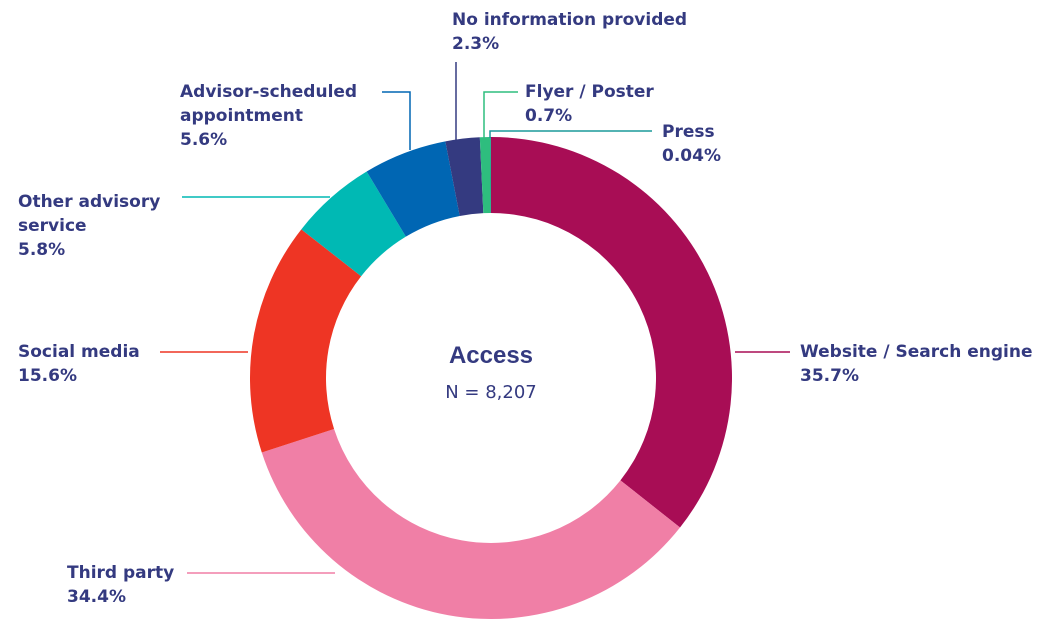 The width and height of the screenshot is (1047, 624). What do you see at coordinates (625, 104) in the screenshot?
I see `segment-label: Flyer / Poster 0.7%` at bounding box center [625, 104].